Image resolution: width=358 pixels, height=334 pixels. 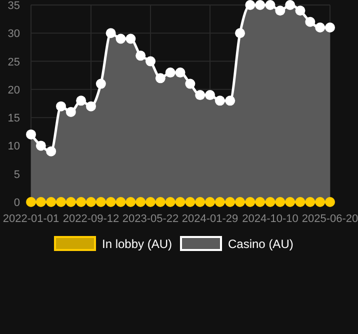 What do you see at coordinates (14, 118) in the screenshot?
I see `y-tick-label: 15` at bounding box center [14, 118].